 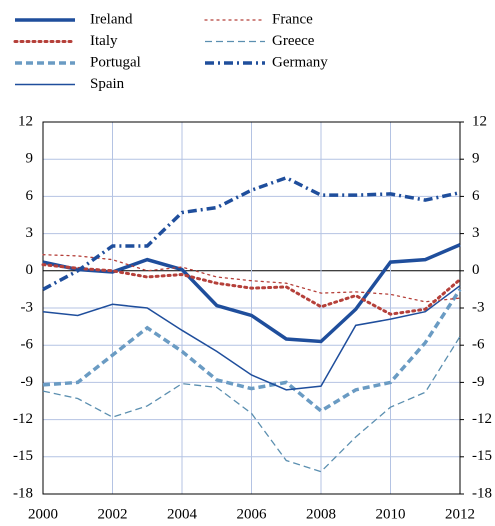 I want to click on y2-tick-label: -15, so click(x=482, y=456).